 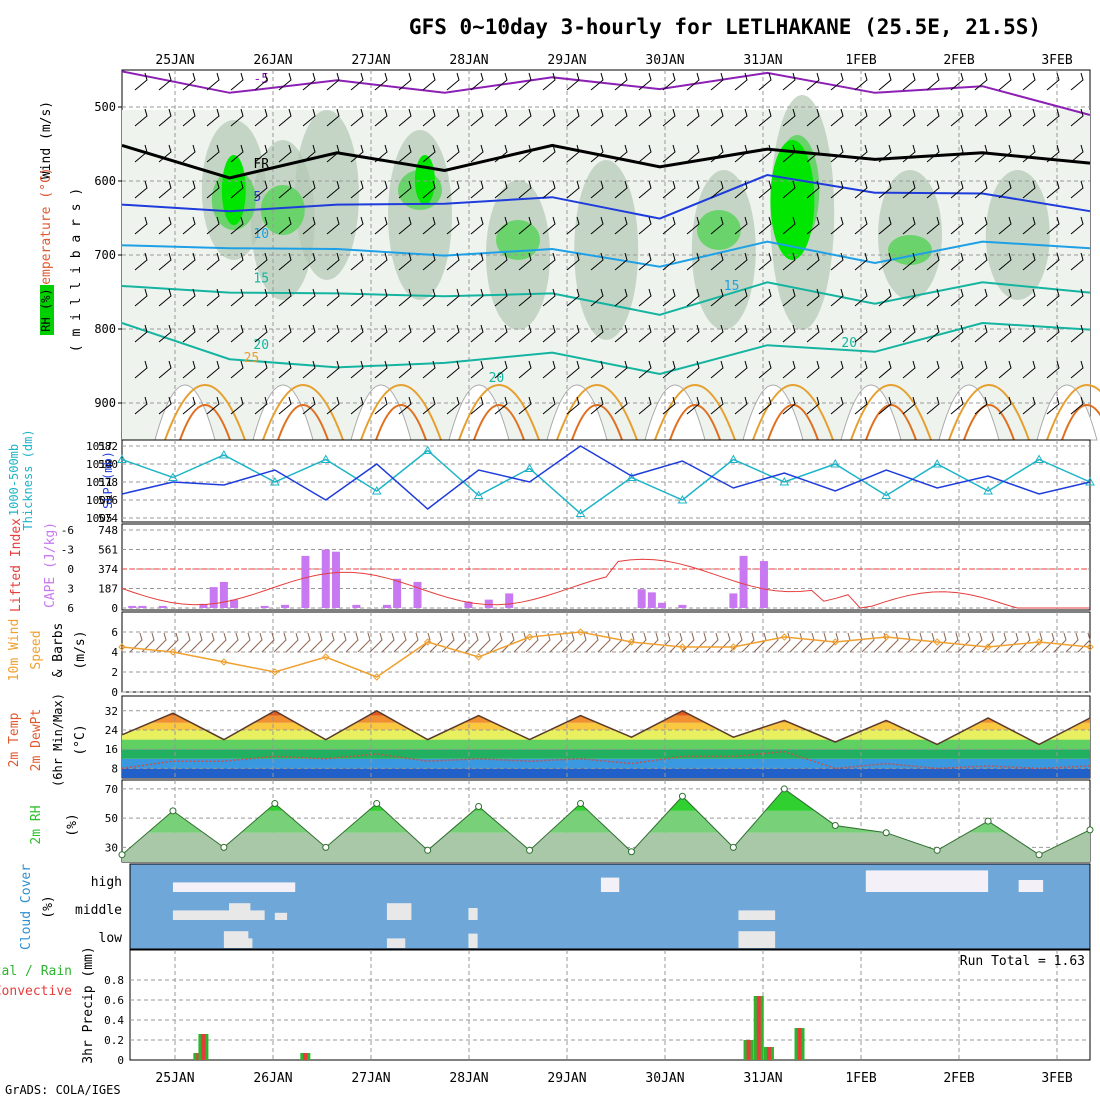 I want to click on rh2m-label-a: 2m RH, so click(x=36, y=824).